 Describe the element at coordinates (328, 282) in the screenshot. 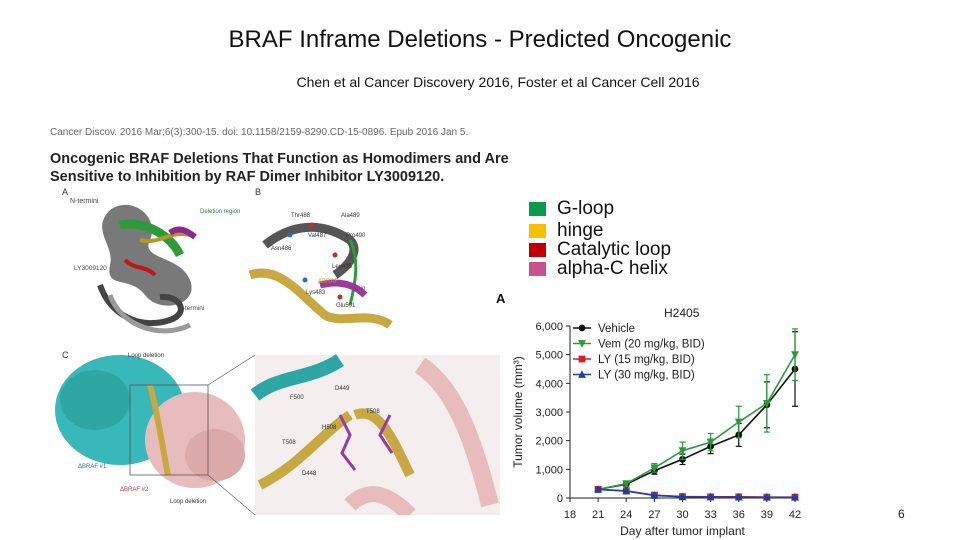

I see `label-dbraf: ΔBRAF` at that location.